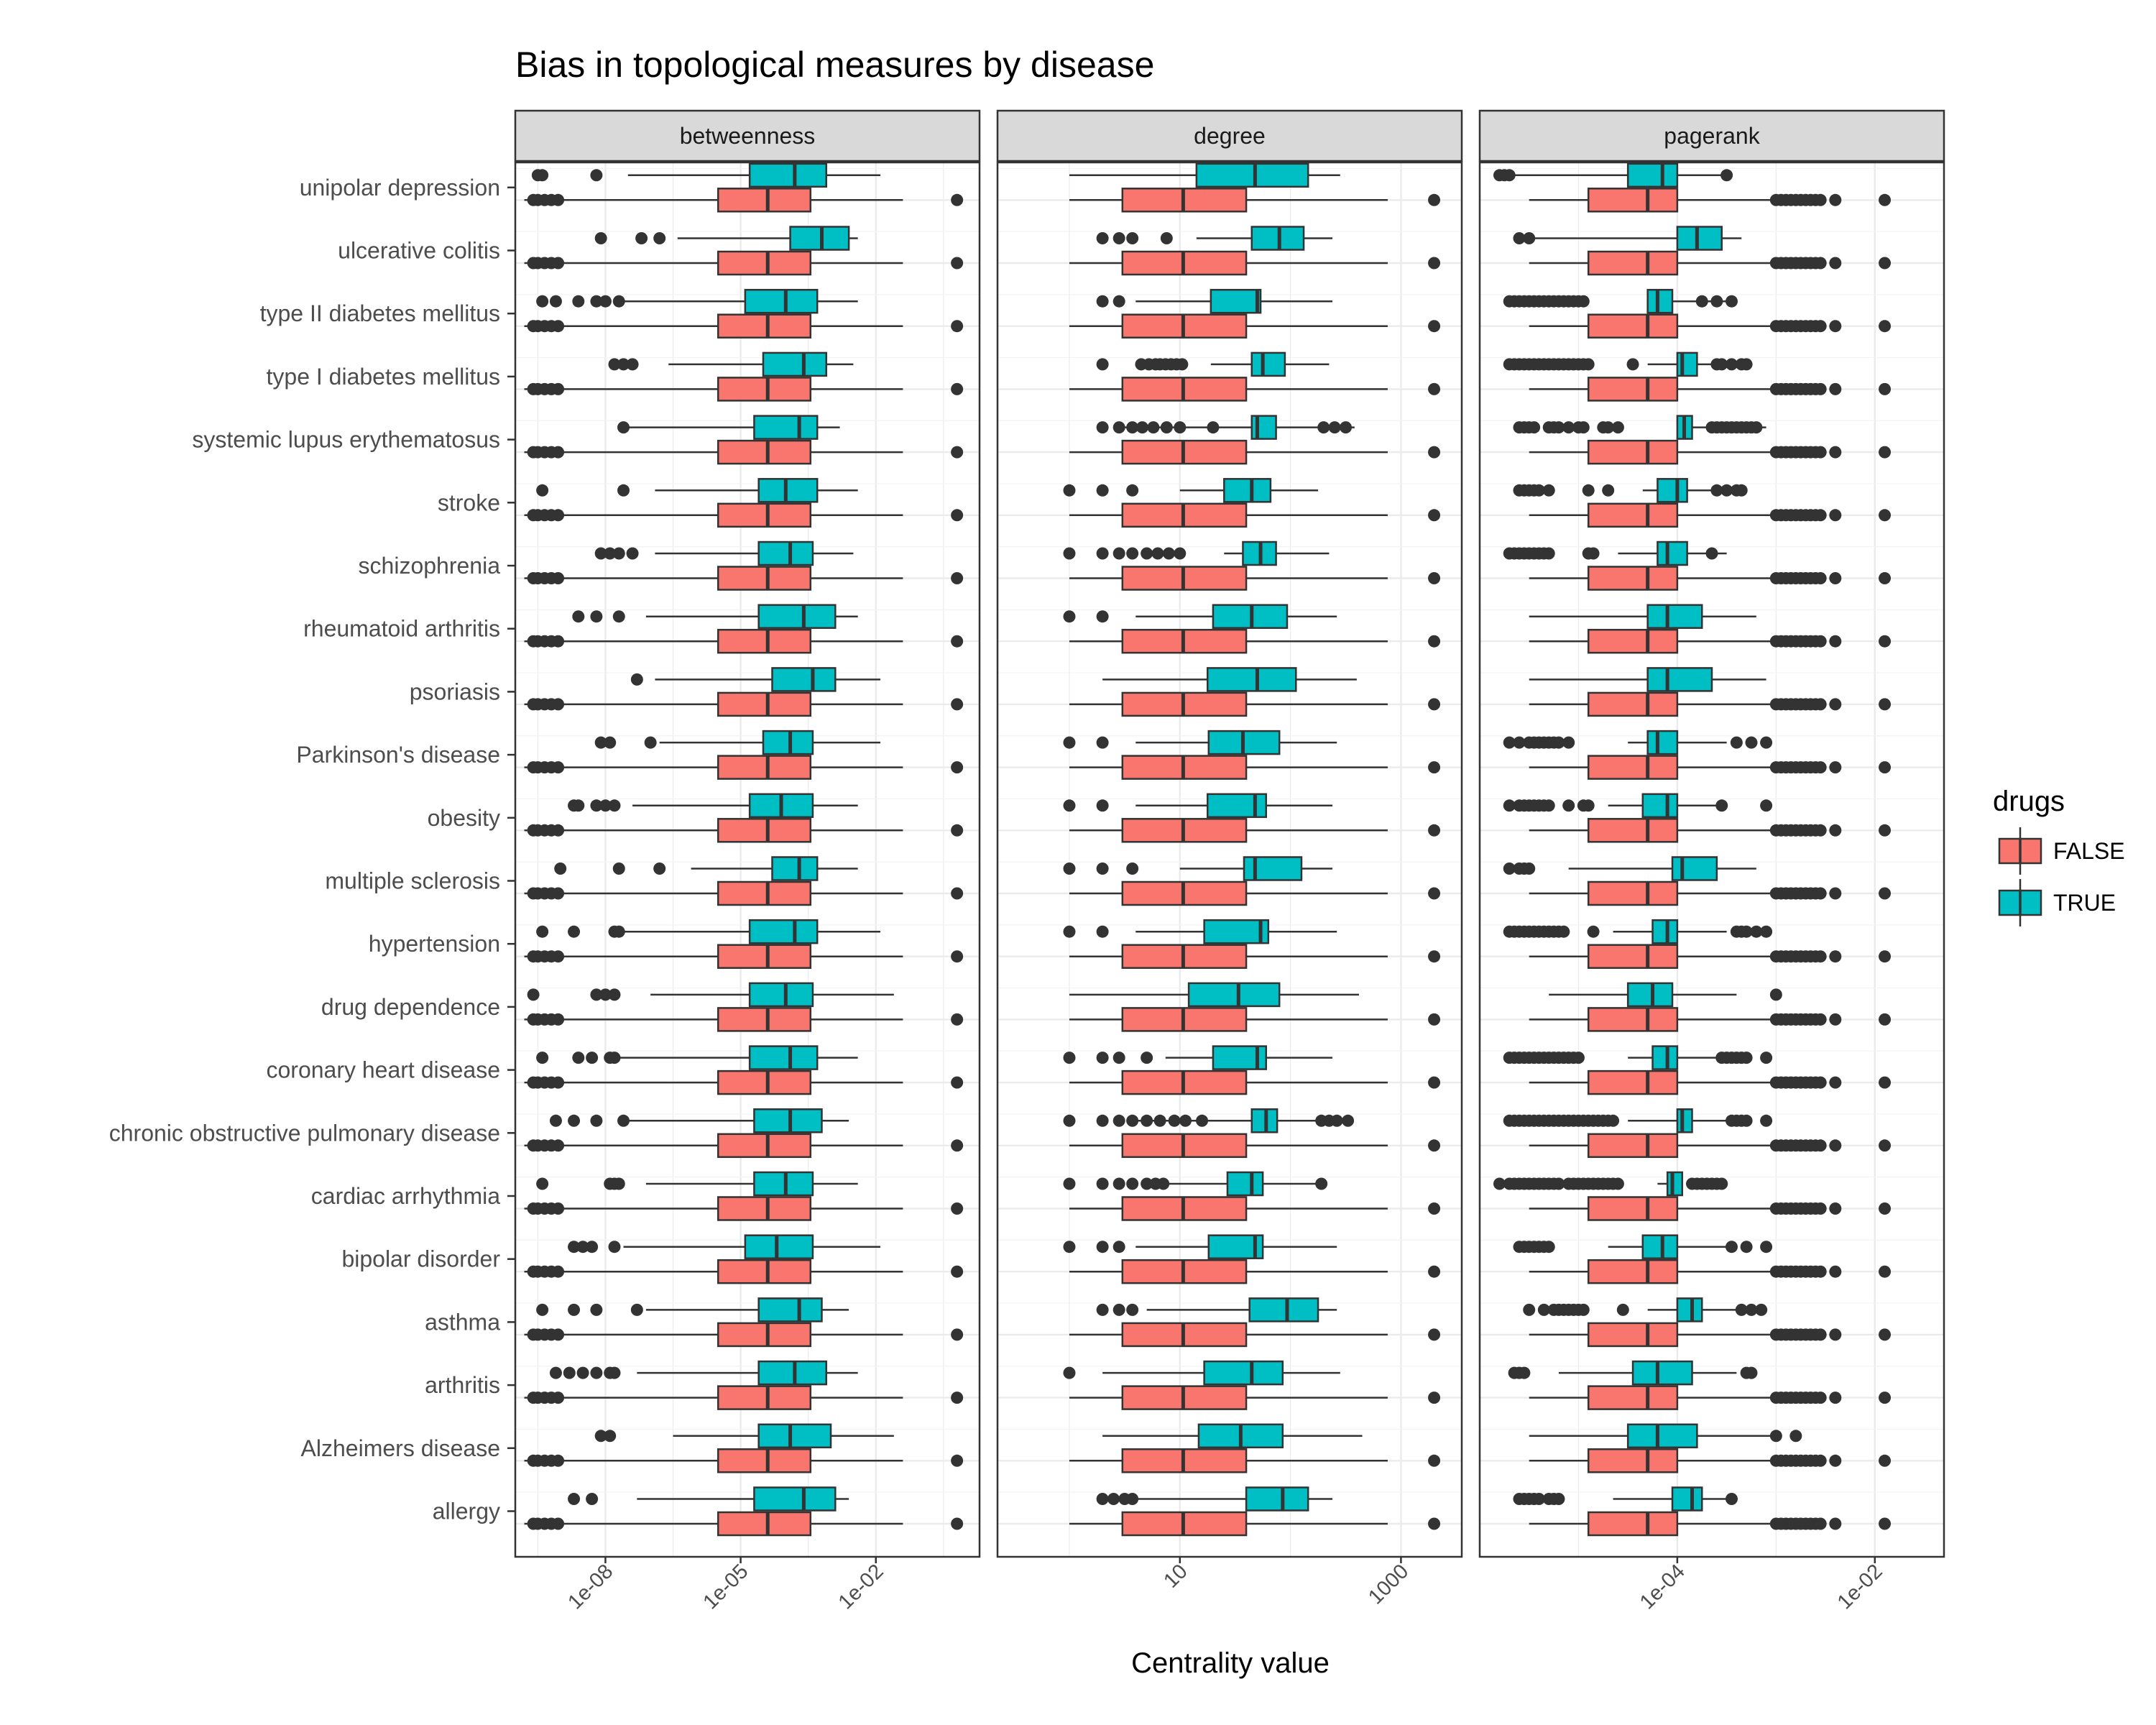  What do you see at coordinates (400, 1448) in the screenshot?
I see `y-tick-label: Alzheimers disease` at bounding box center [400, 1448].